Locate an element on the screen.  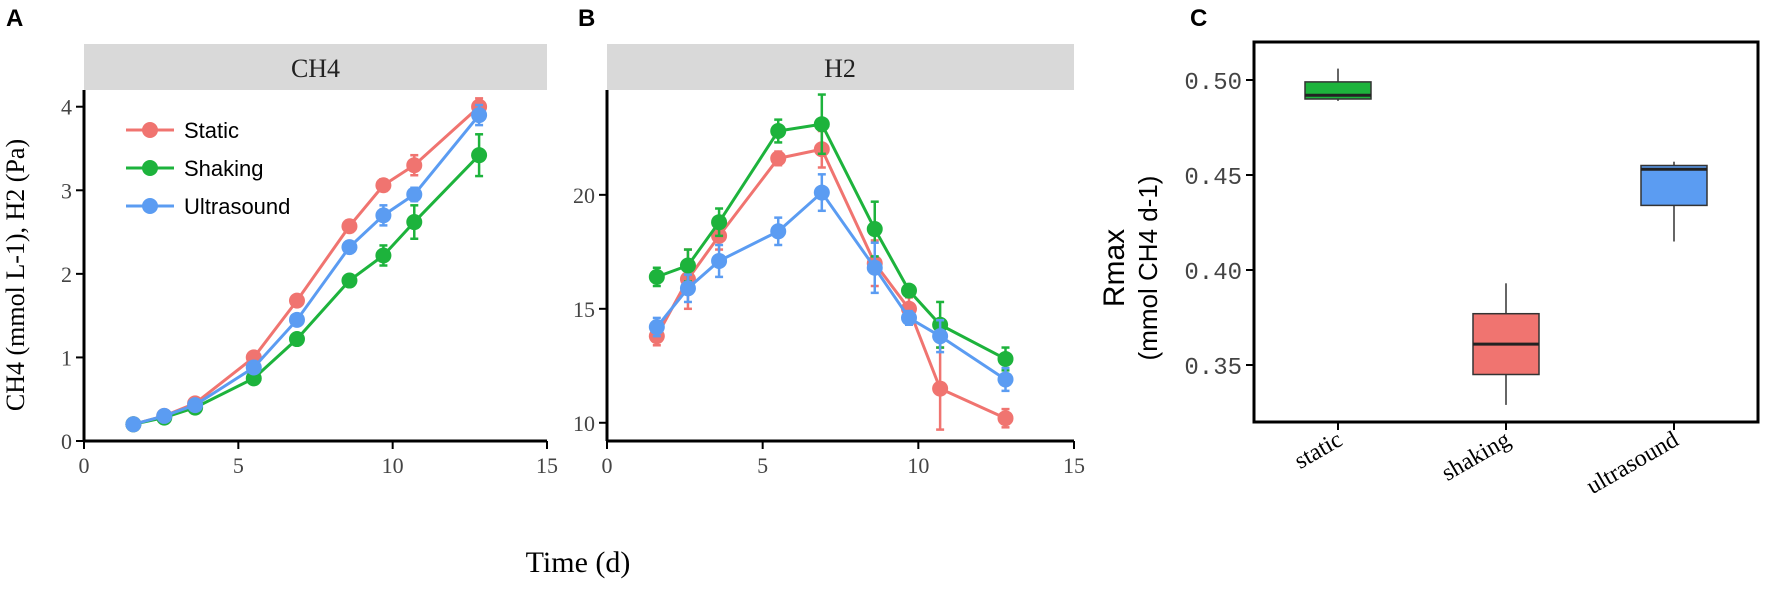
legend-item-shaking-label: Shaking is located at coordinates (224, 168).